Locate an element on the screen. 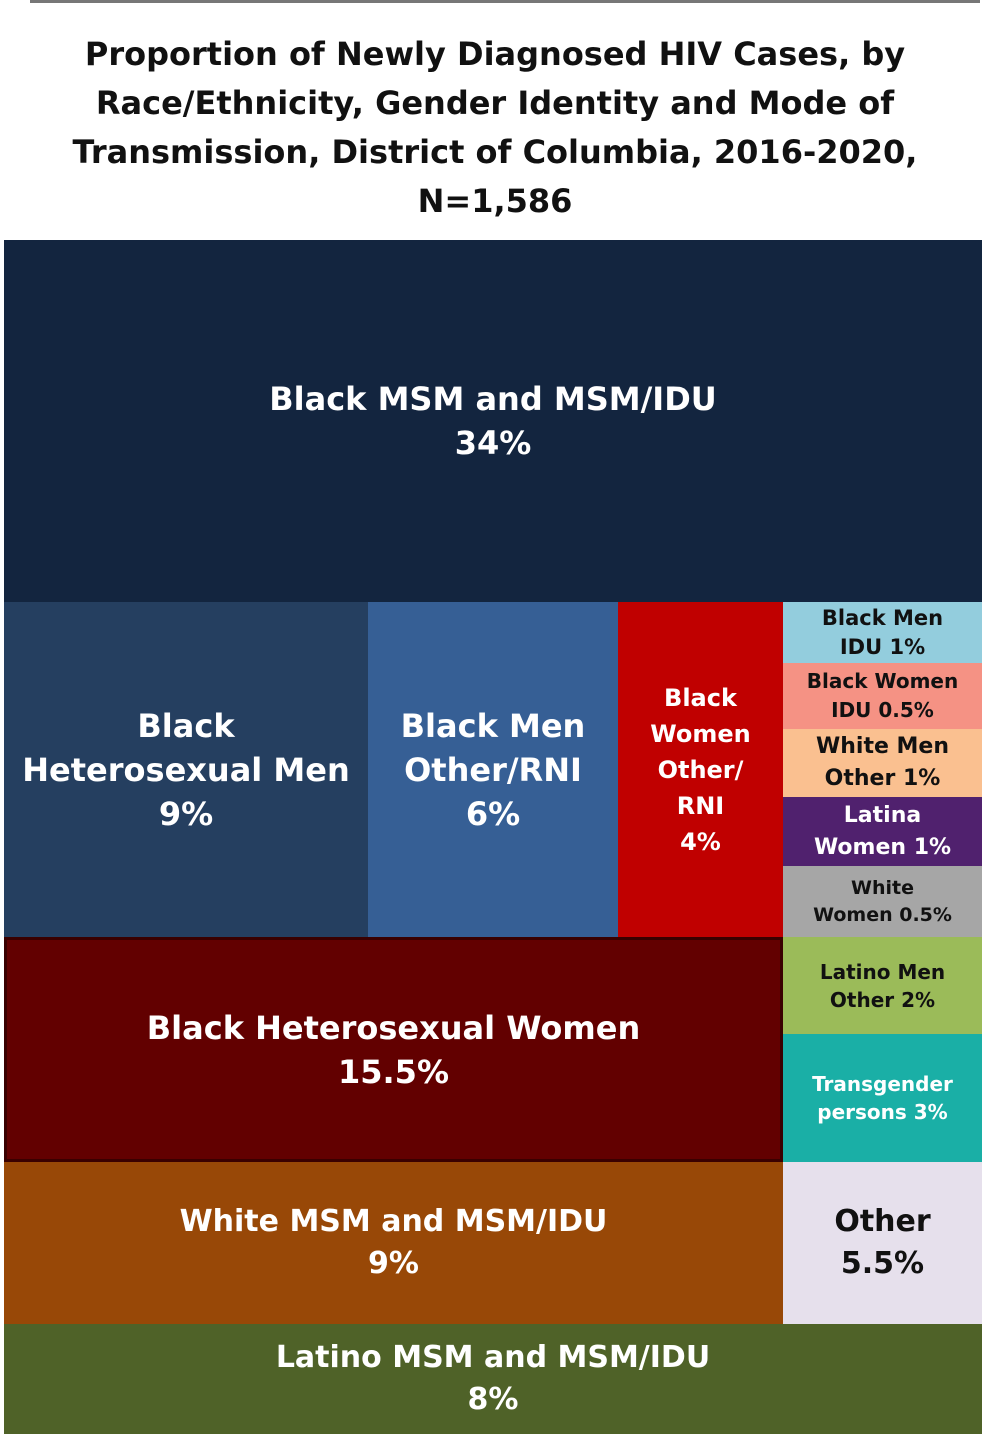  treemap-label-line: IDU 0.5% is located at coordinates (882, 710).